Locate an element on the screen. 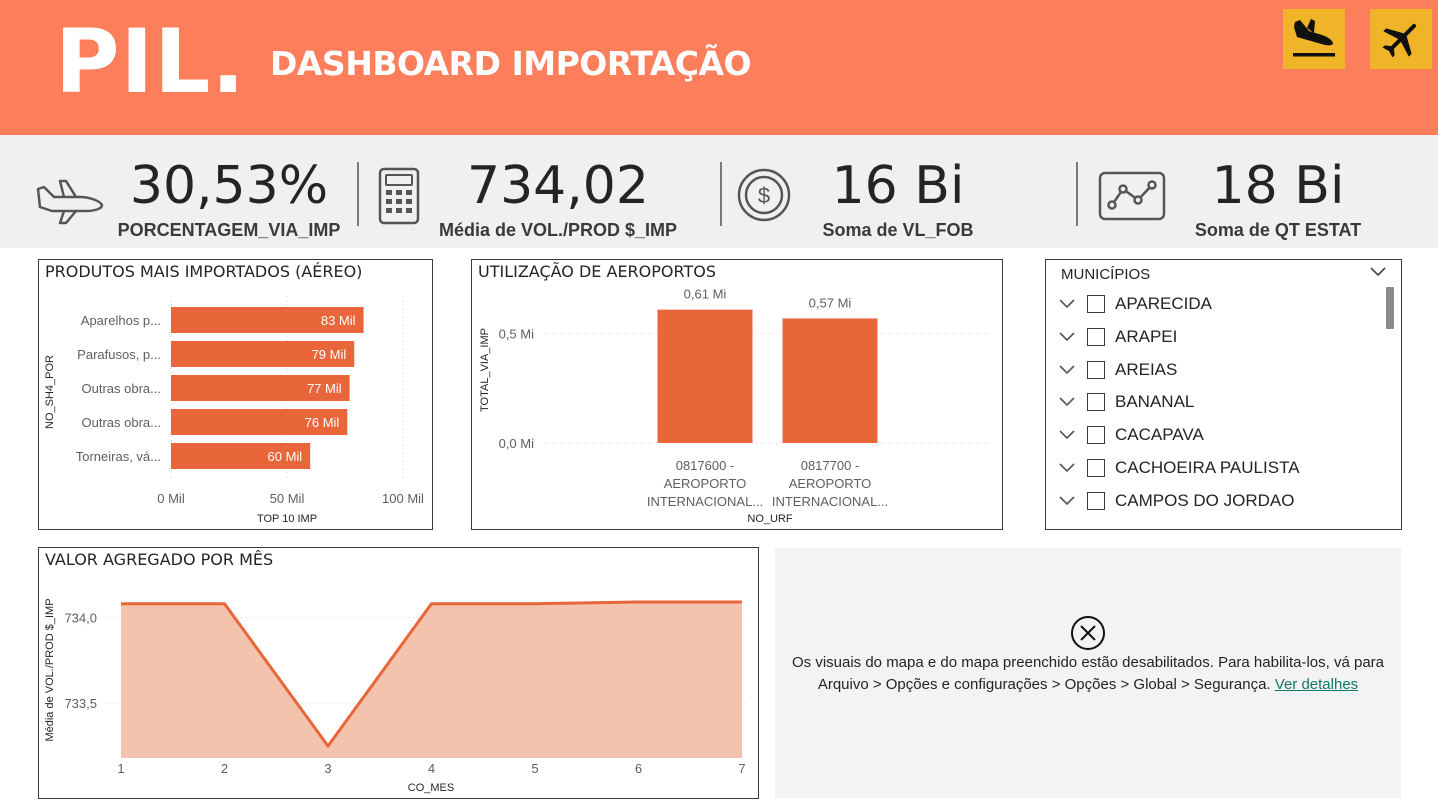  slicer-item-label: CACAPAVA is located at coordinates (1159, 435).